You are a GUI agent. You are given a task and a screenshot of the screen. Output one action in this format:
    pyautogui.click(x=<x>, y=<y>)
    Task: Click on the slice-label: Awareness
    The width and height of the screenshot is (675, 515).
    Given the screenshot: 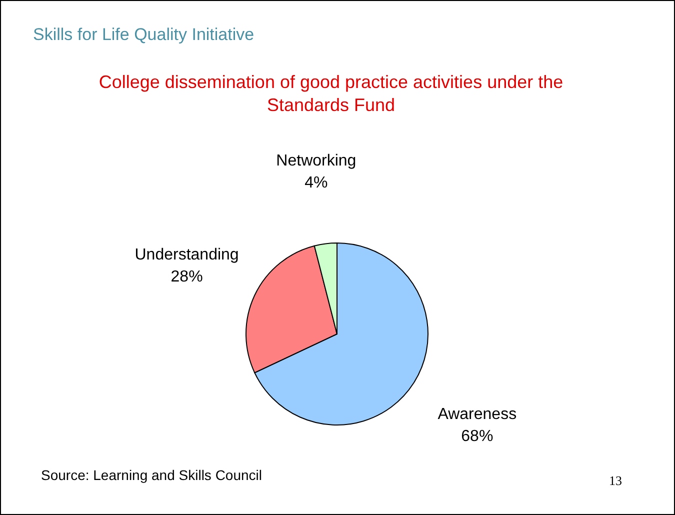 What is the action you would take?
    pyautogui.click(x=477, y=414)
    